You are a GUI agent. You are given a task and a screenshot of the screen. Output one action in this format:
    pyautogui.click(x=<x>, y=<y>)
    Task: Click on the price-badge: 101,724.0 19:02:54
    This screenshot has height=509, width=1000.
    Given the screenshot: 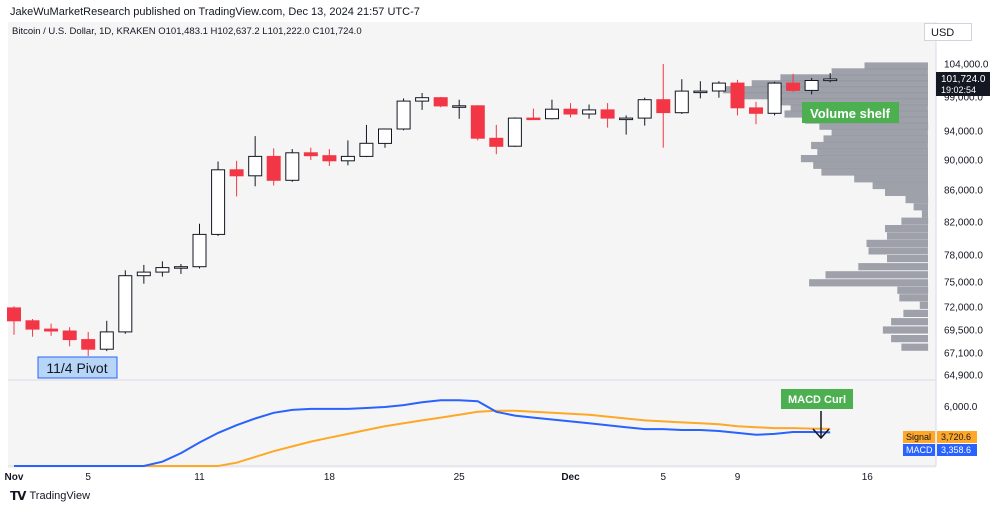 What is the action you would take?
    pyautogui.click(x=963, y=84)
    